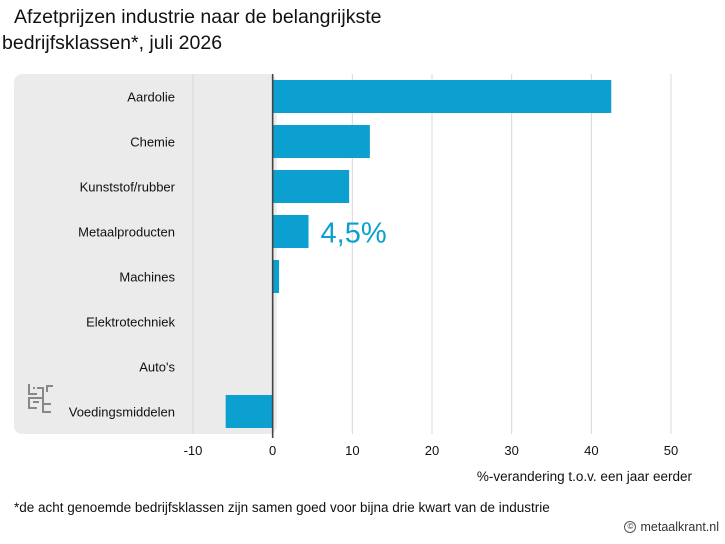  Describe the element at coordinates (630, 527) in the screenshot. I see `copyright-icon: ©` at that location.